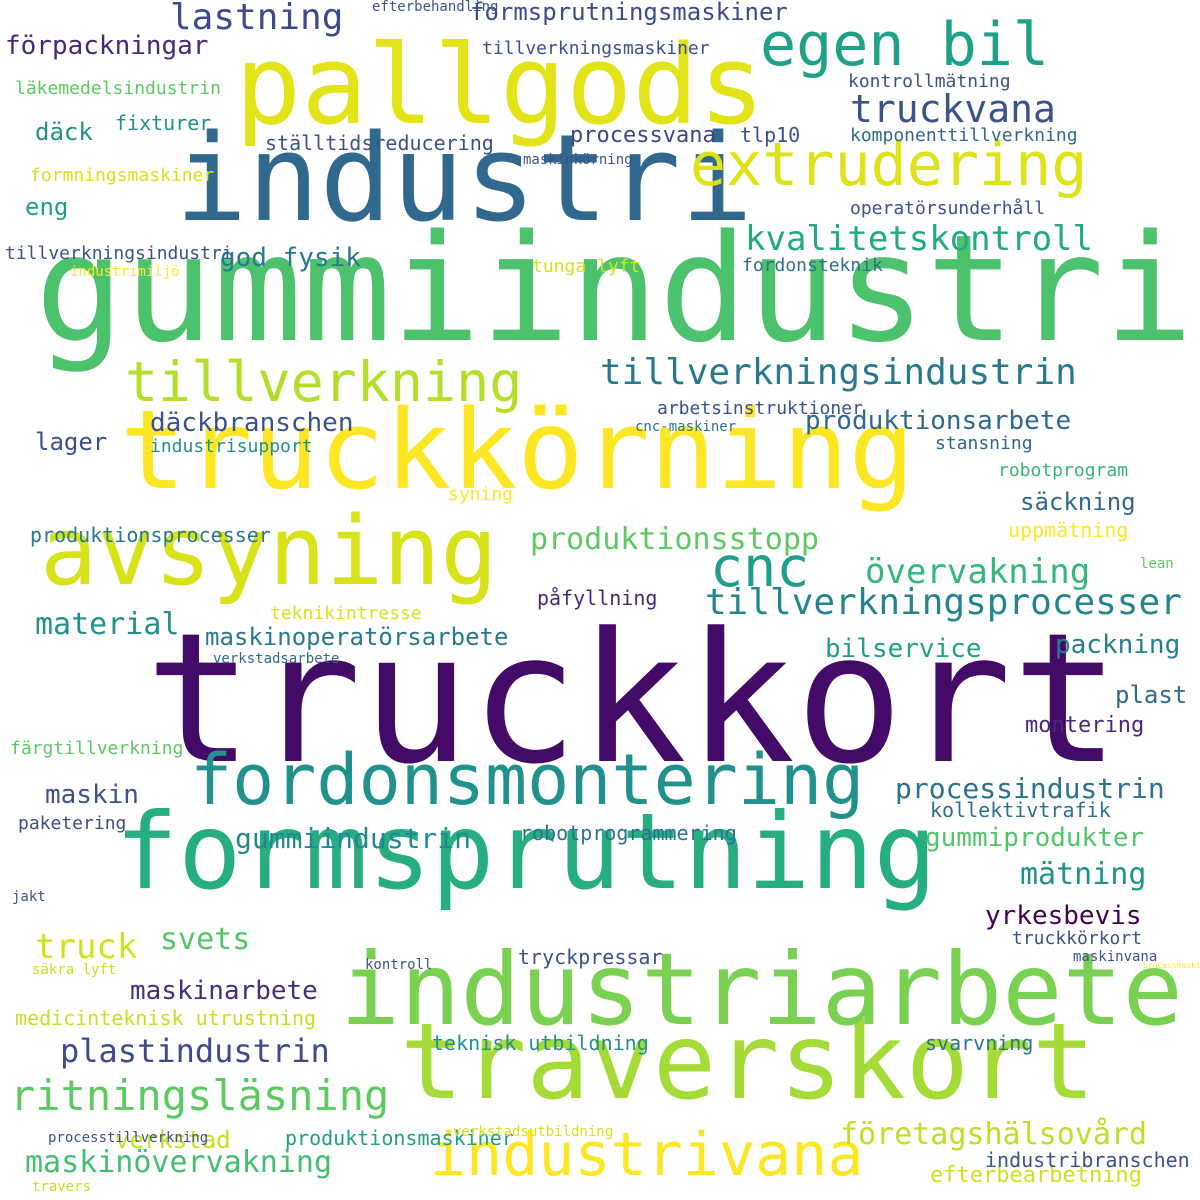 The width and height of the screenshot is (1200, 1200). What do you see at coordinates (628, 833) in the screenshot?
I see `cloud-word: robotprogrammering` at bounding box center [628, 833].